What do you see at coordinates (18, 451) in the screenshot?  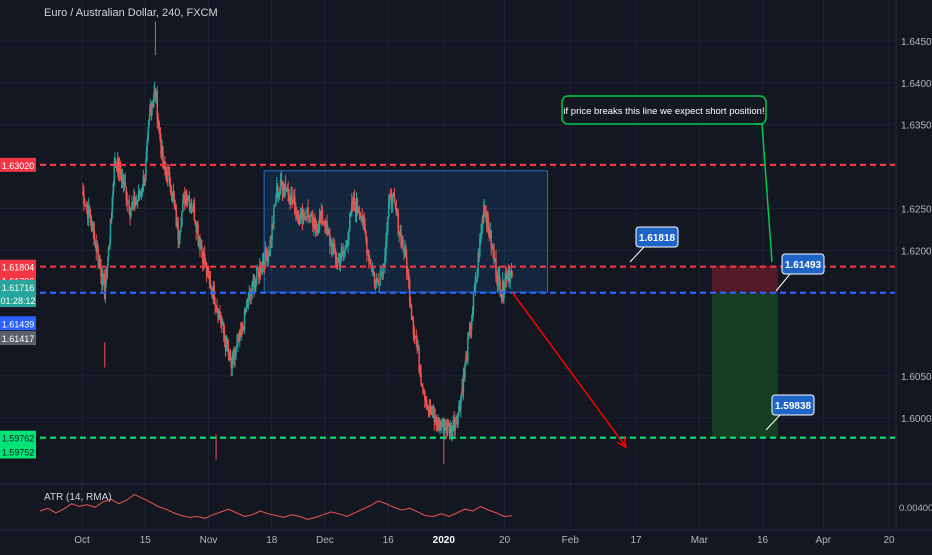 I see `price-axis-tag: 1.59752` at bounding box center [18, 451].